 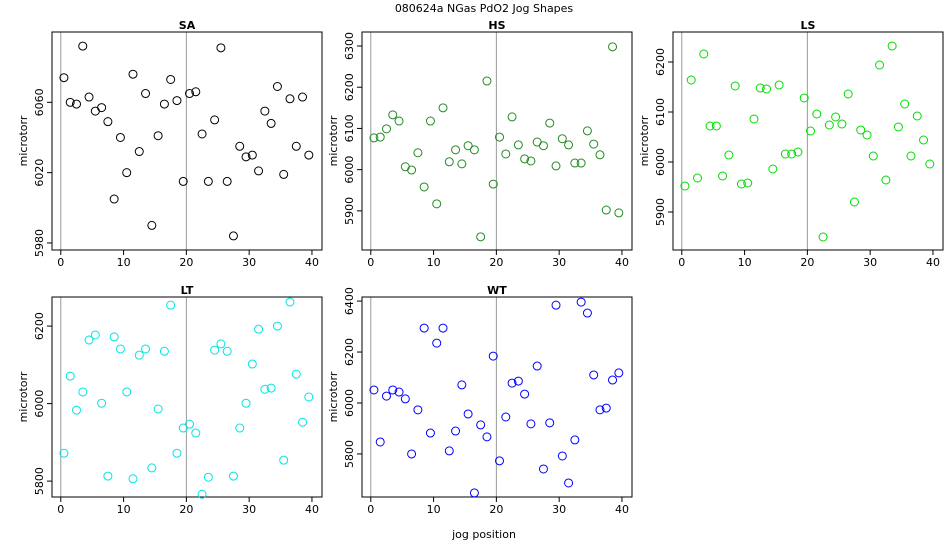 What do you see at coordinates (484, 8) in the screenshot?
I see `page-title: 080624a NGas PdO2 Jog Shapes` at bounding box center [484, 8].